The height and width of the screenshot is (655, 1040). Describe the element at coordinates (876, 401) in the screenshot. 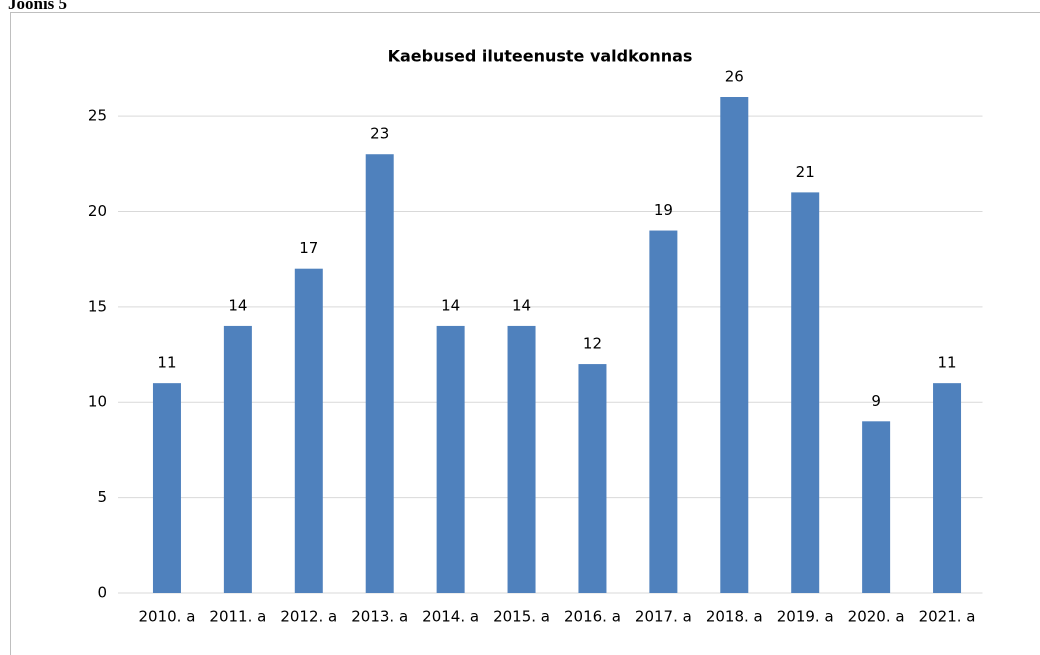

I see `data-label: 9` at that location.